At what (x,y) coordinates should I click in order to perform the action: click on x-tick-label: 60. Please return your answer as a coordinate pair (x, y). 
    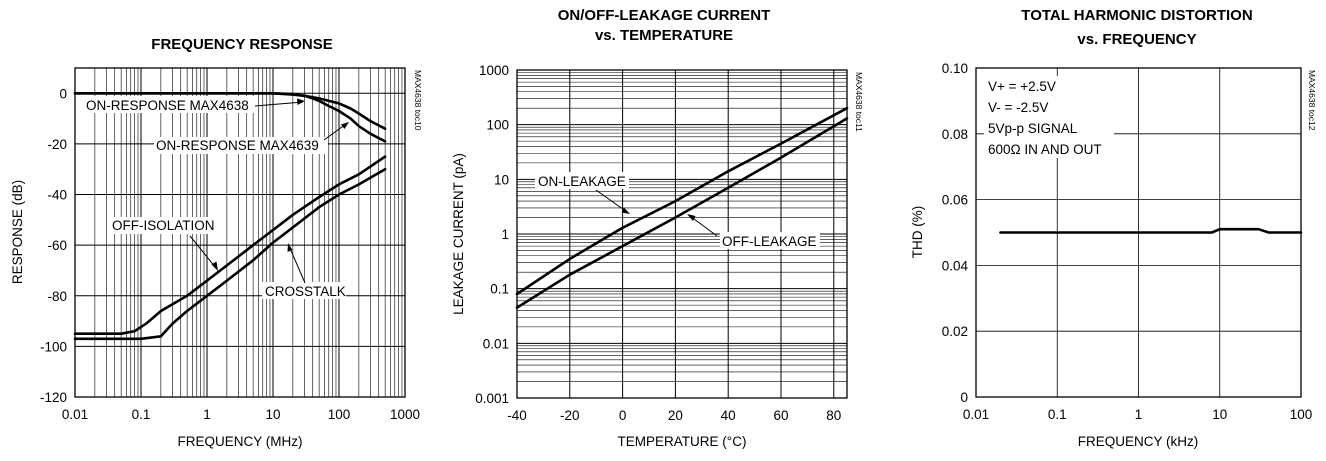
    Looking at the image, I should click on (780, 415).